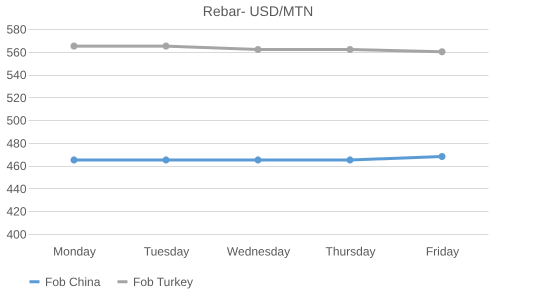 This screenshot has height=307, width=542. Describe the element at coordinates (443, 251) in the screenshot. I see `x-tick-label: Friday` at that location.